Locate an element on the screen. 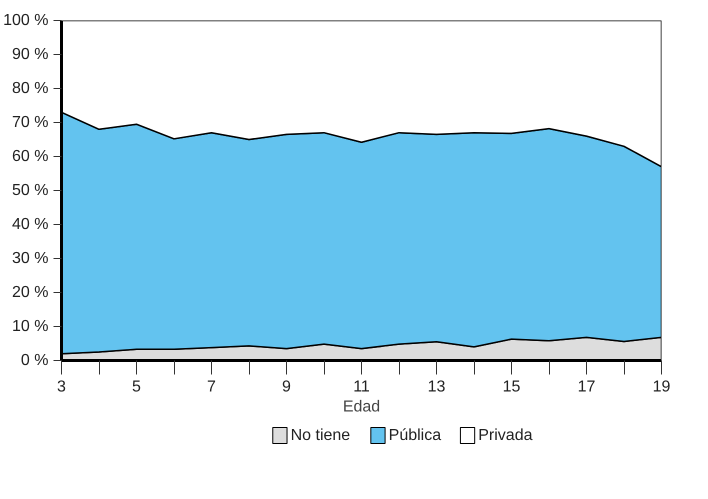 The height and width of the screenshot is (499, 708). y-tick-label: 70 % is located at coordinates (30, 122).